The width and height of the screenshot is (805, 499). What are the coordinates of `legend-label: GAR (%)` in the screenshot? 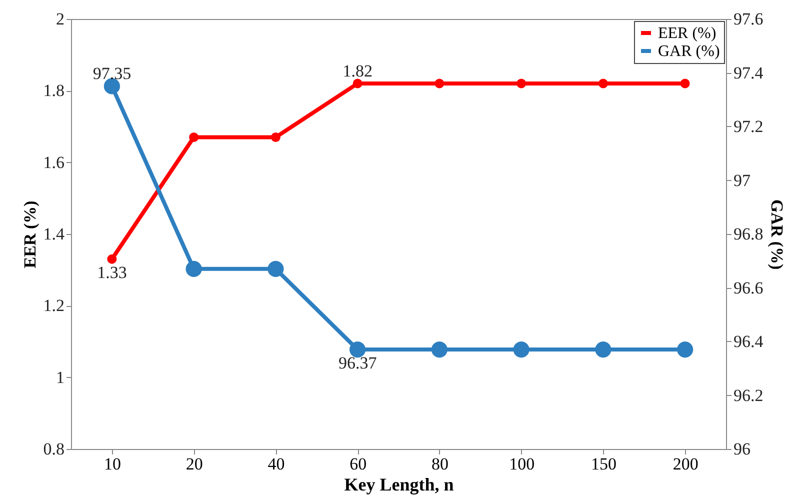 It's located at (689, 51).